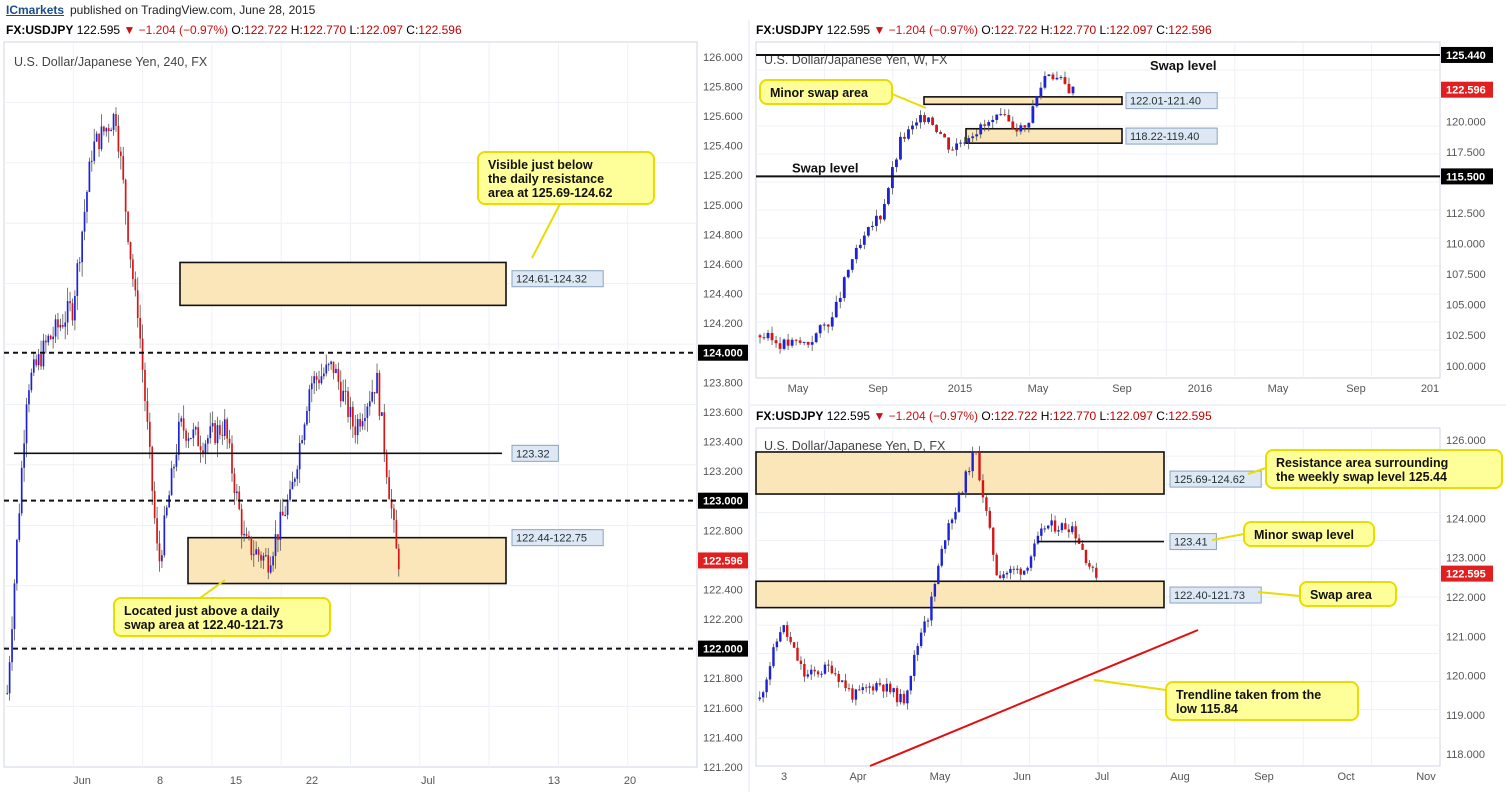  What do you see at coordinates (1465, 716) in the screenshot?
I see `price-tick-label: 119.000` at bounding box center [1465, 716].